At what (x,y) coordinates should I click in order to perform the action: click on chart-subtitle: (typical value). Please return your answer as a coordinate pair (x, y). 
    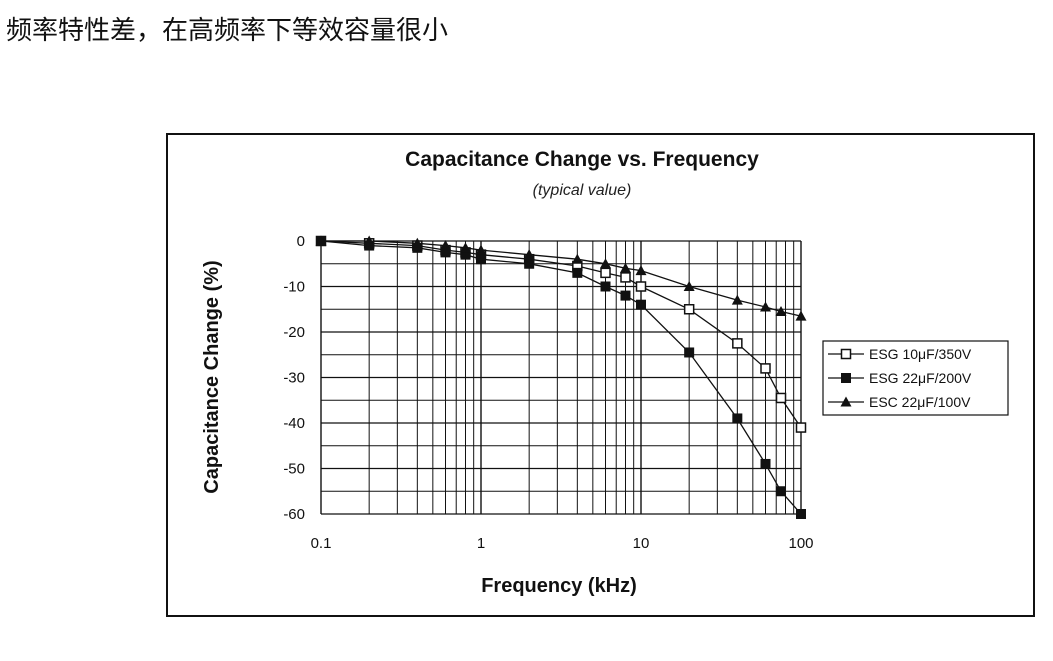
    Looking at the image, I should click on (582, 190).